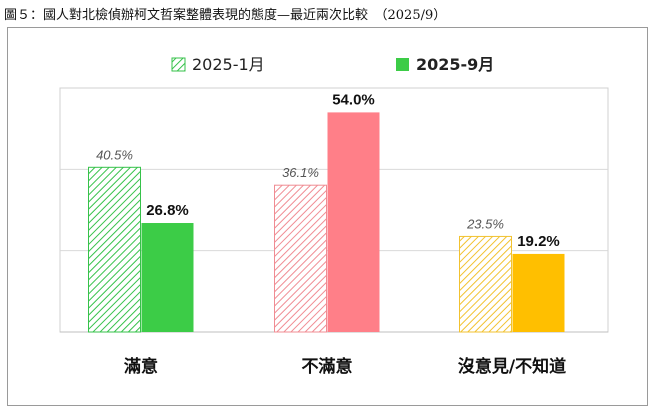  Describe the element at coordinates (225, 15) in the screenshot. I see `figure-title: 圖５：國人對北檢偵辦柯文哲案整體表現的態度—最近兩次比較 （2025/9）` at that location.